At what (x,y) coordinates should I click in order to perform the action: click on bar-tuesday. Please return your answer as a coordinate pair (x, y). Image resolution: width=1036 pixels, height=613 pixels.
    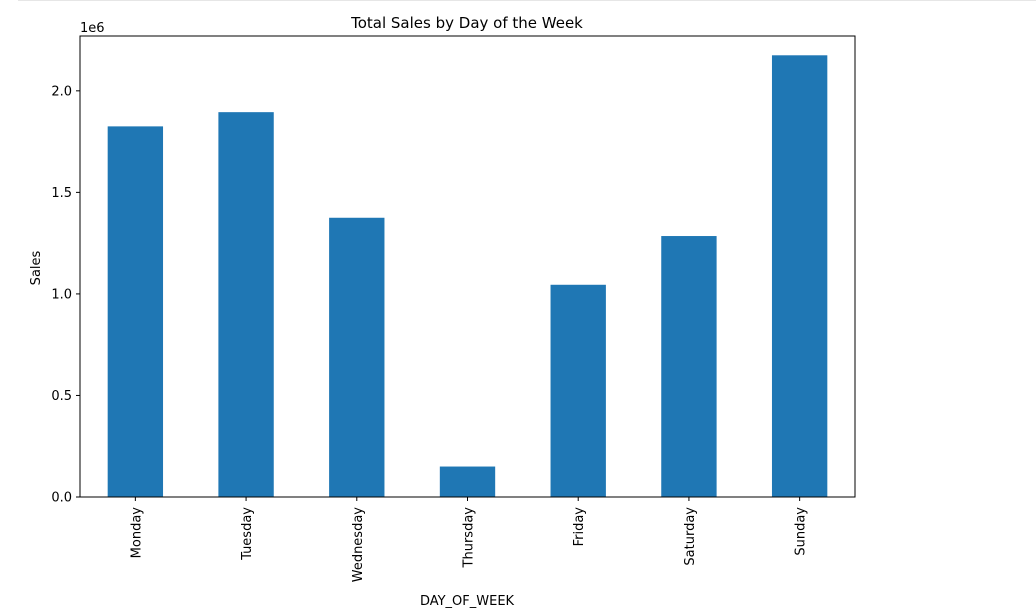
    Looking at the image, I should click on (246, 305).